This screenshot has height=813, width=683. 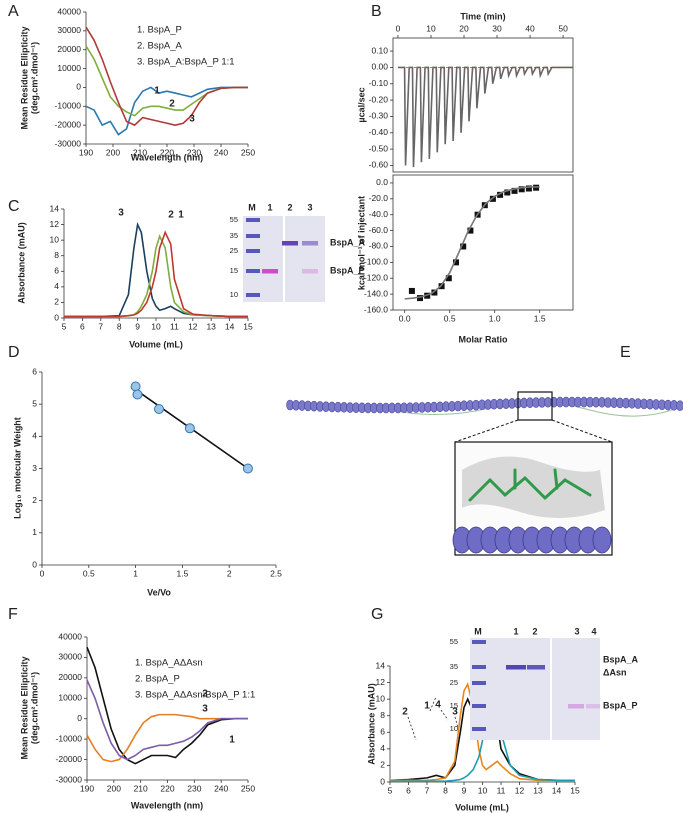 I want to click on panel-letter: A, so click(x=13, y=11).